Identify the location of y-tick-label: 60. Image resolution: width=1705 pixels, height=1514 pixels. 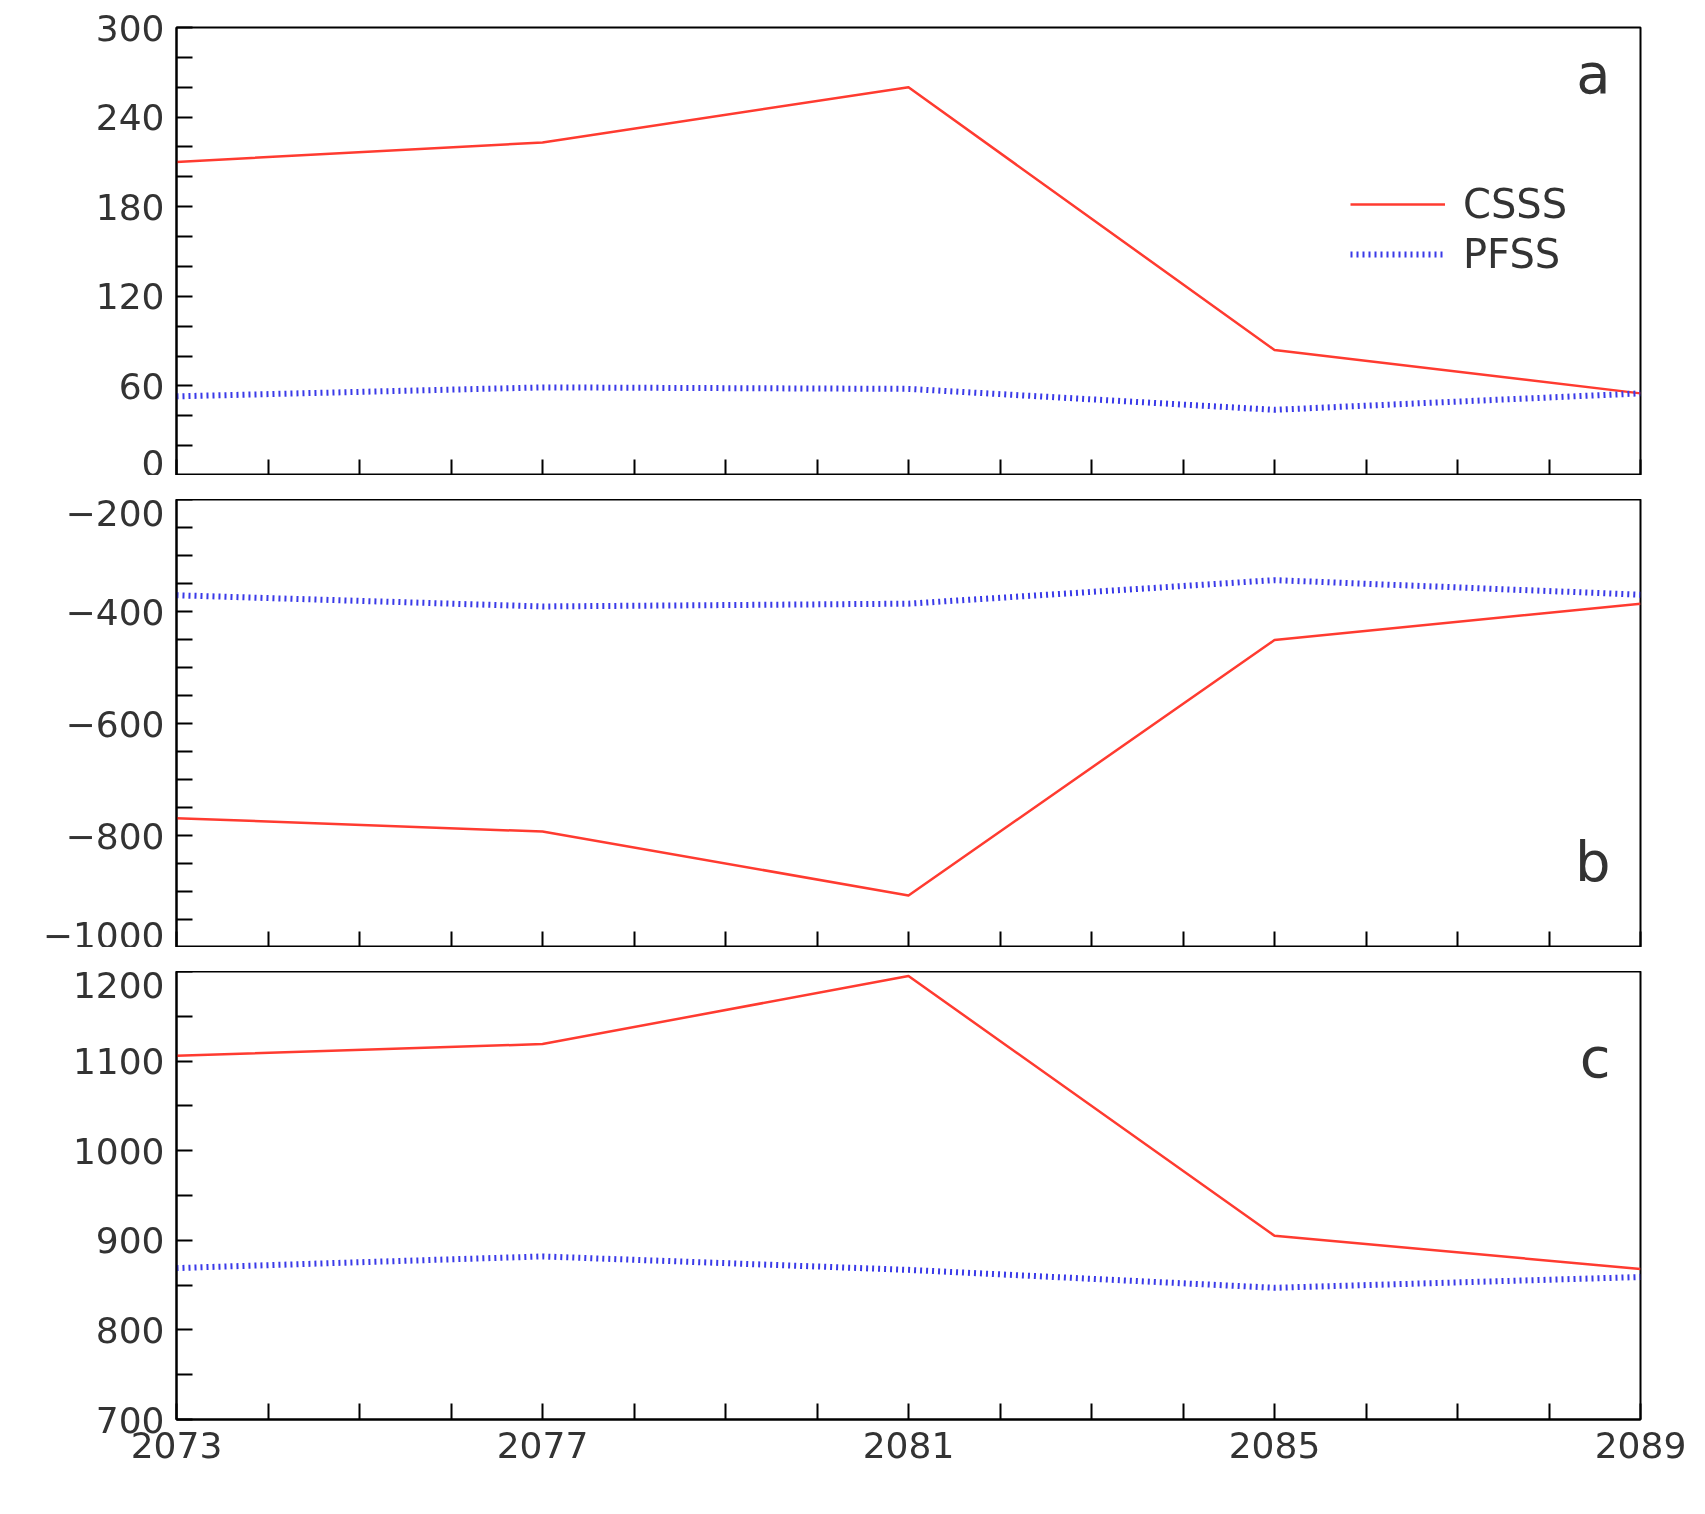
(141, 386).